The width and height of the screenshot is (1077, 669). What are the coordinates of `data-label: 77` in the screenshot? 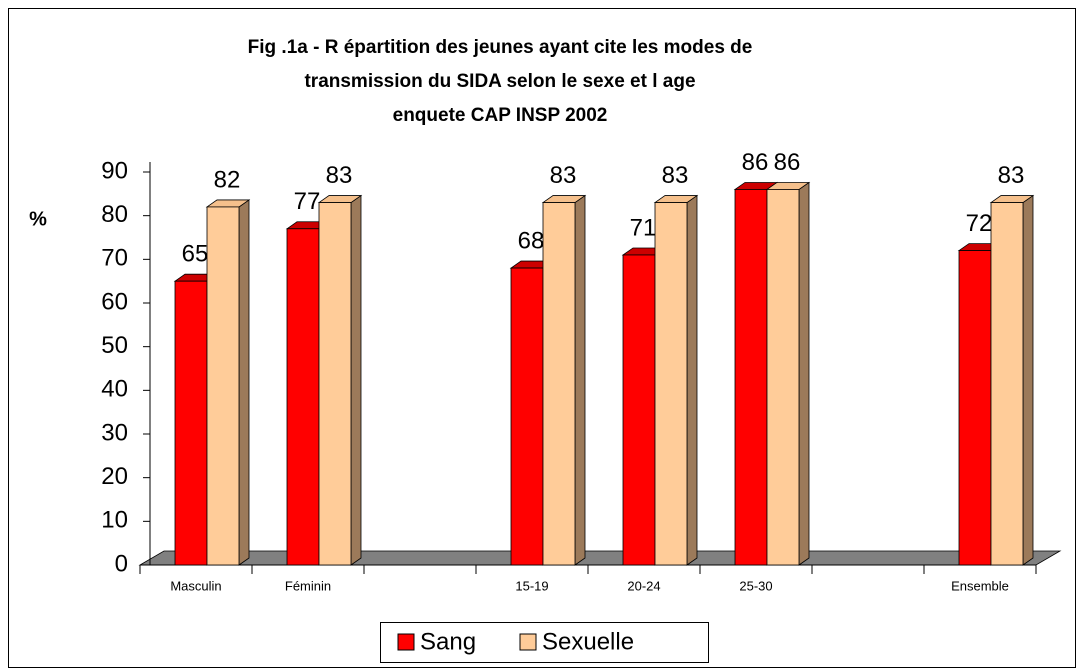 It's located at (307, 201).